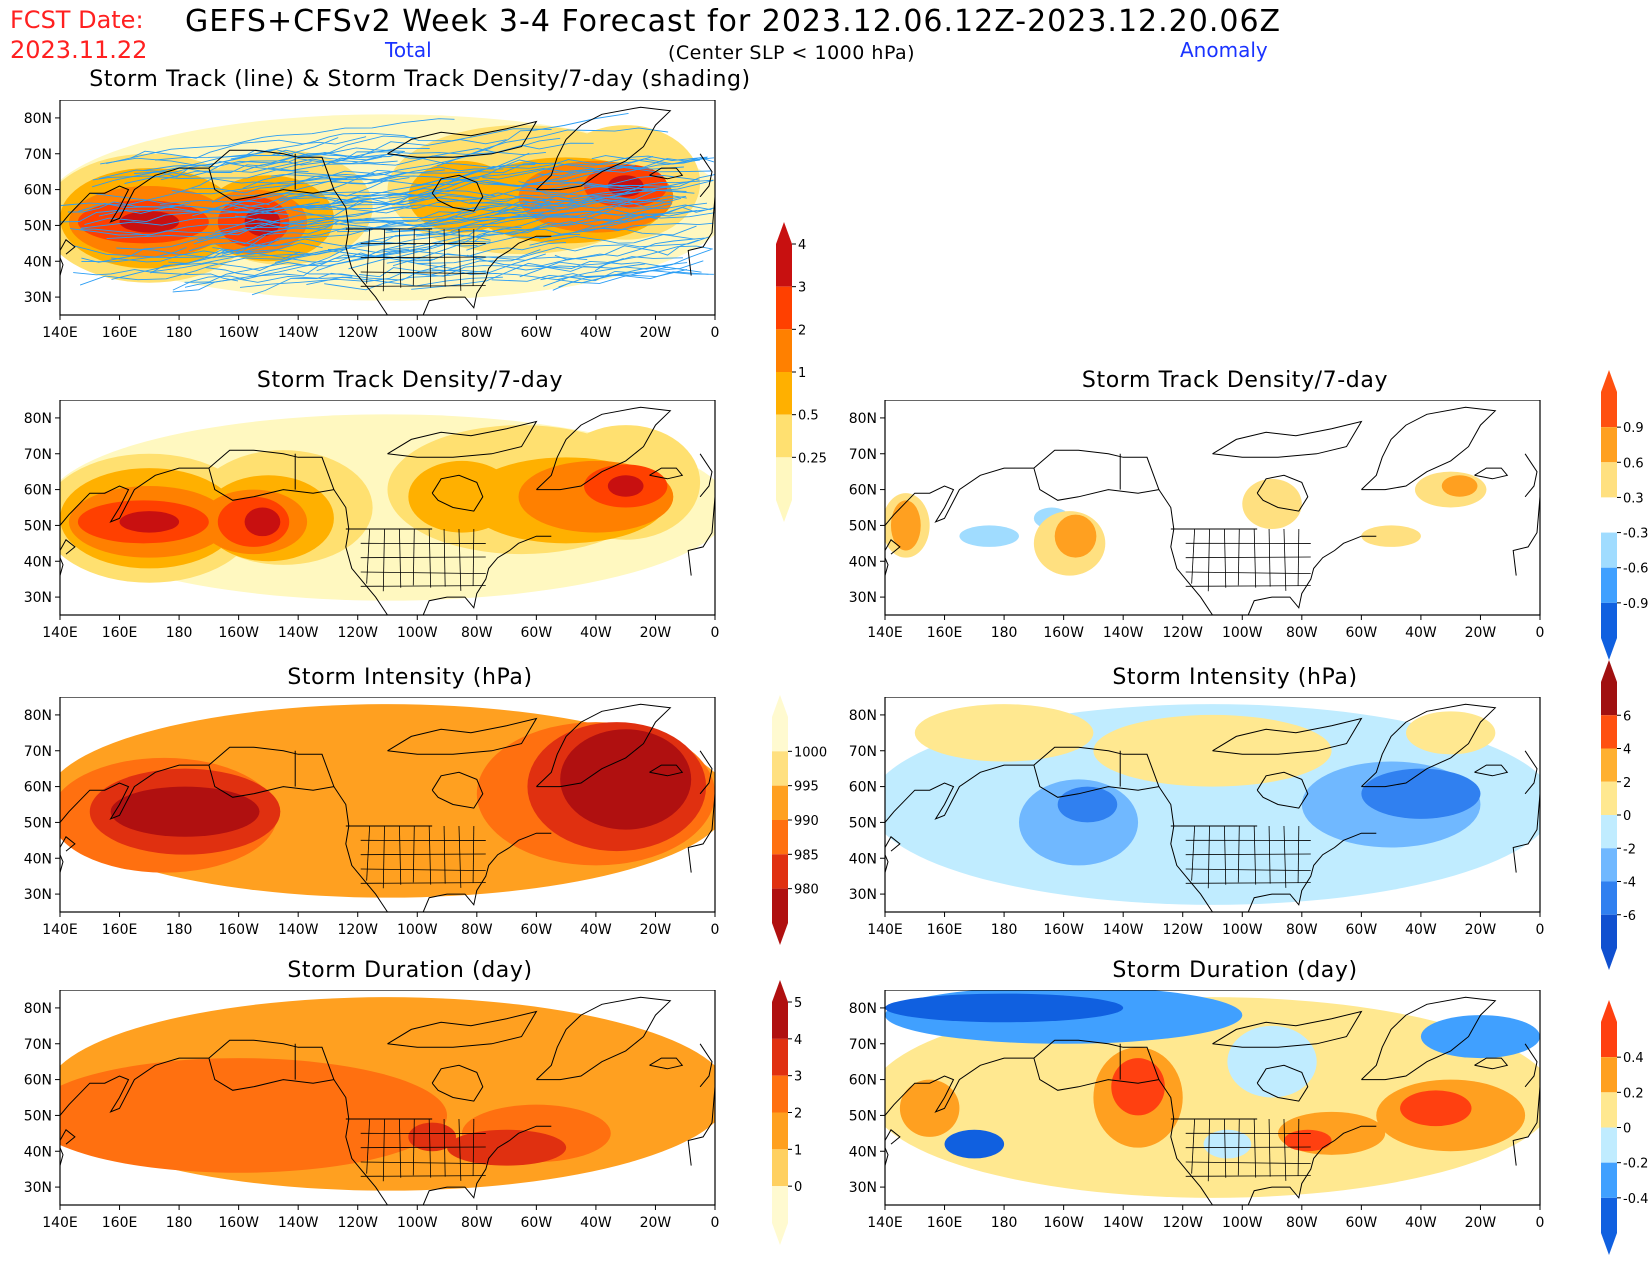 This screenshot has width=1650, height=1275. What do you see at coordinates (1635, 1164) in the screenshot?
I see `colorbar-label: -0.2` at bounding box center [1635, 1164].